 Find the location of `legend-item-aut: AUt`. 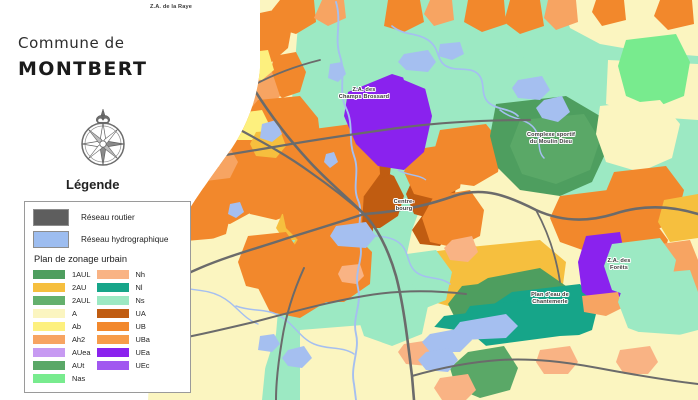

legend-item-aut: AUt is located at coordinates (62, 365).